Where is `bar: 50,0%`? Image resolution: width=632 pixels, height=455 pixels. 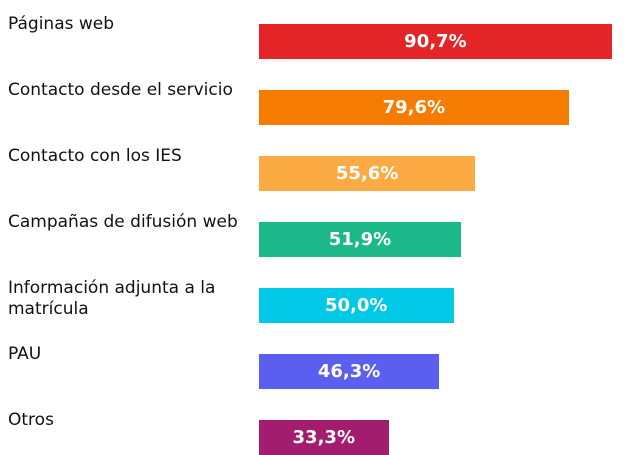 bar: 50,0% is located at coordinates (356, 305).